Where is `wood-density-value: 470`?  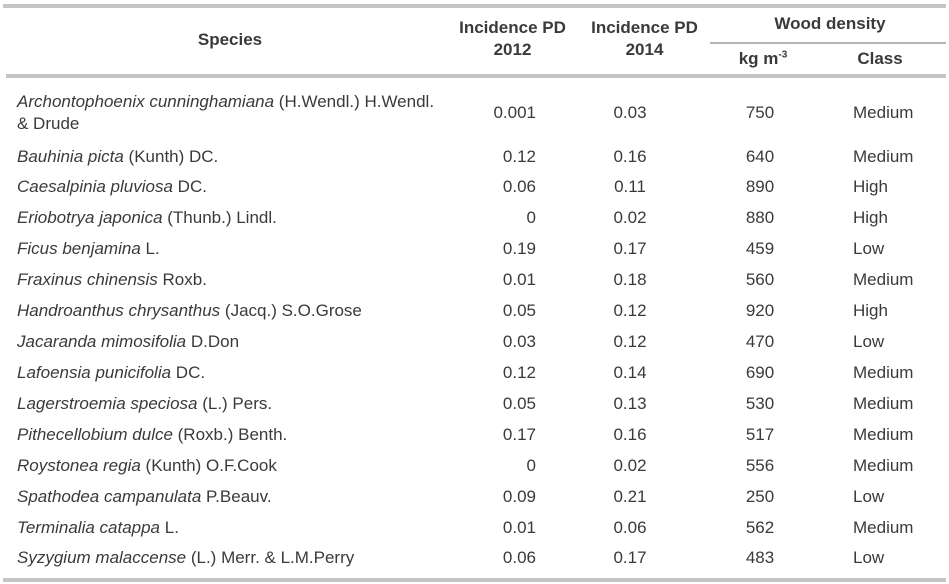 wood-density-value: 470 is located at coordinates (760, 341).